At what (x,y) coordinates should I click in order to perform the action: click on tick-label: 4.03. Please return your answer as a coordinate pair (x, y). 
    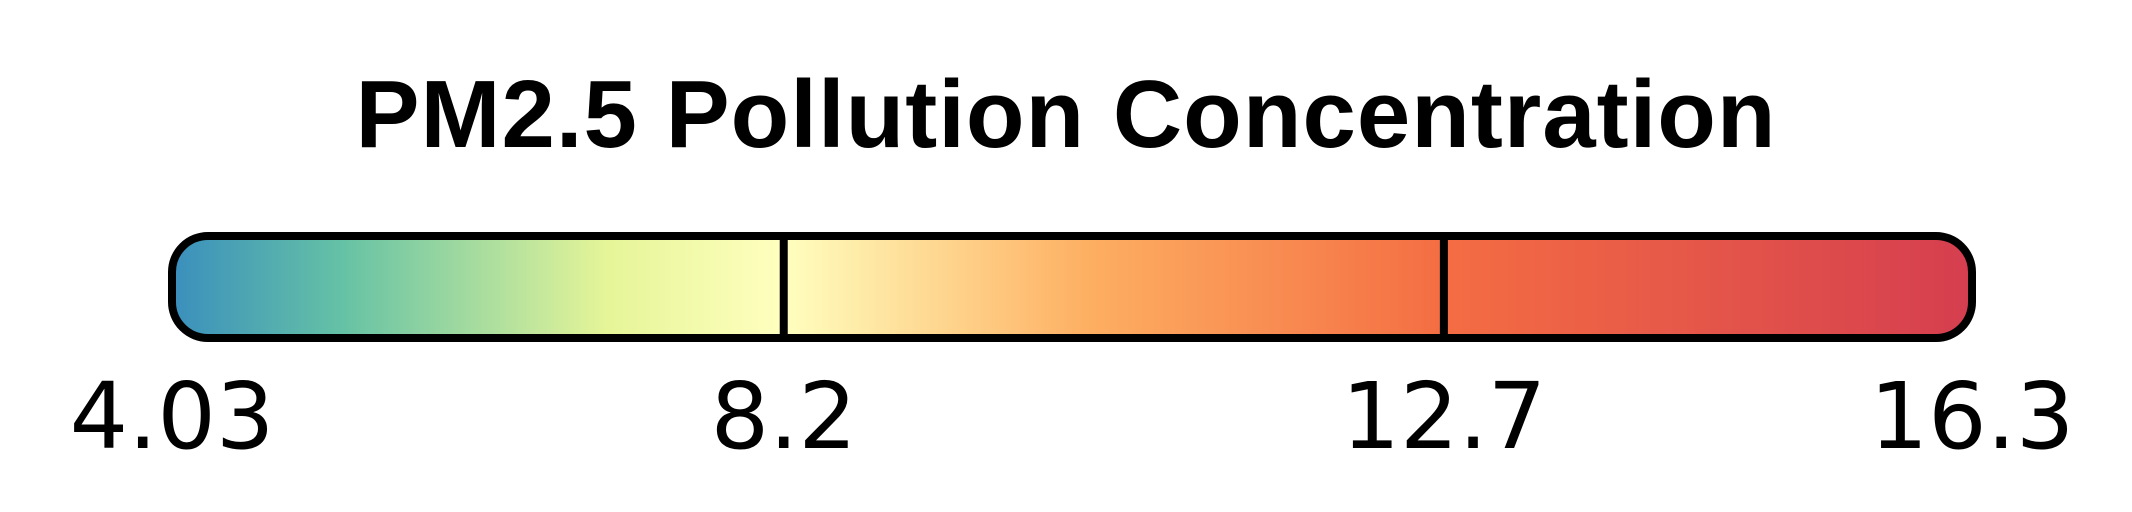
    Looking at the image, I should click on (172, 416).